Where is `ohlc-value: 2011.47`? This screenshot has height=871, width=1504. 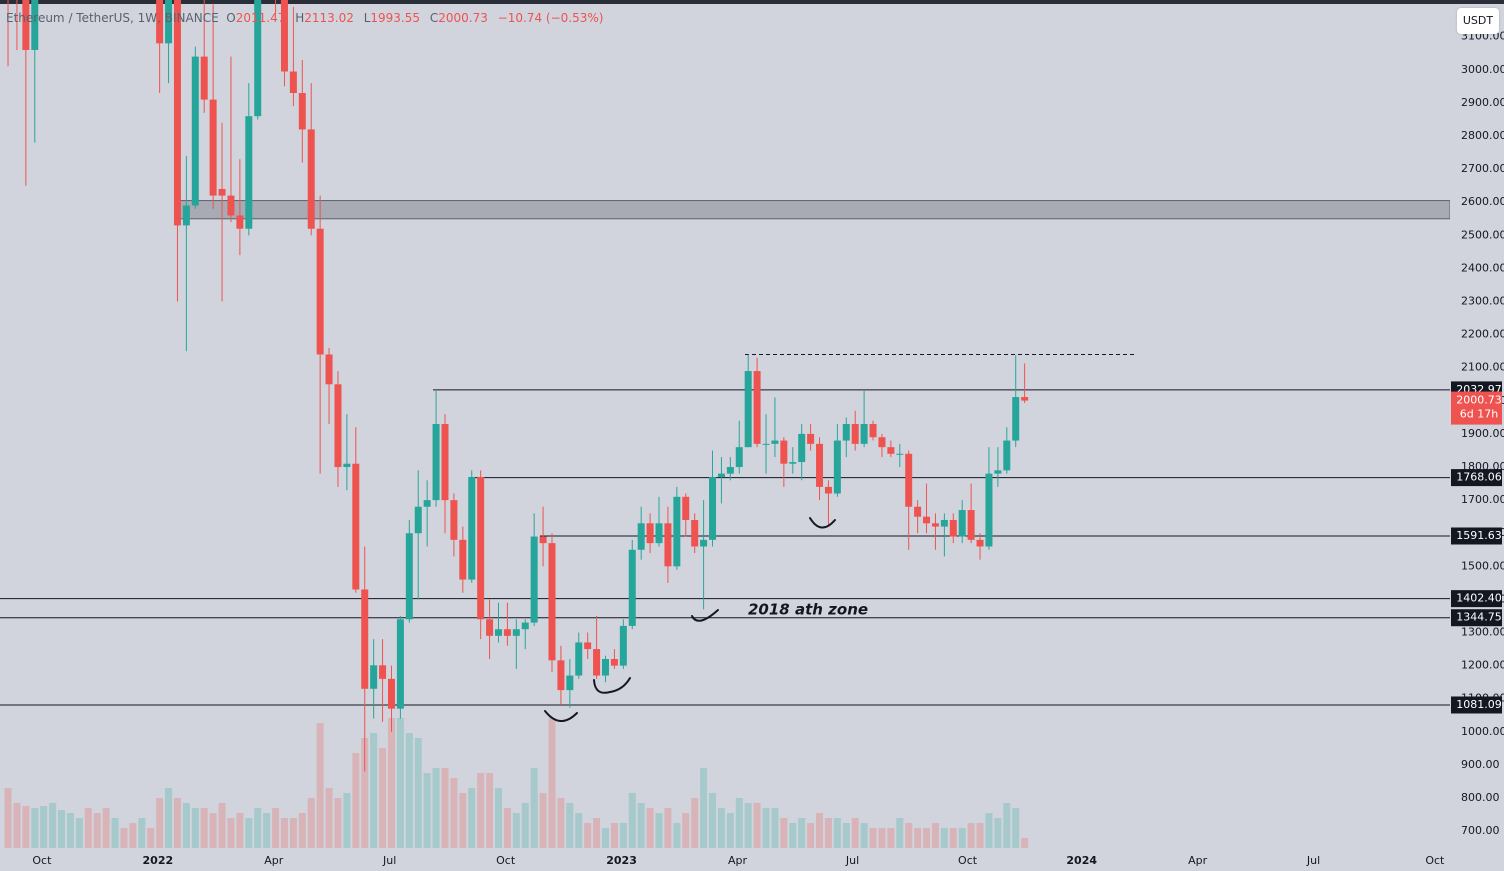
ohlc-value: 2011.47 is located at coordinates (260, 18).